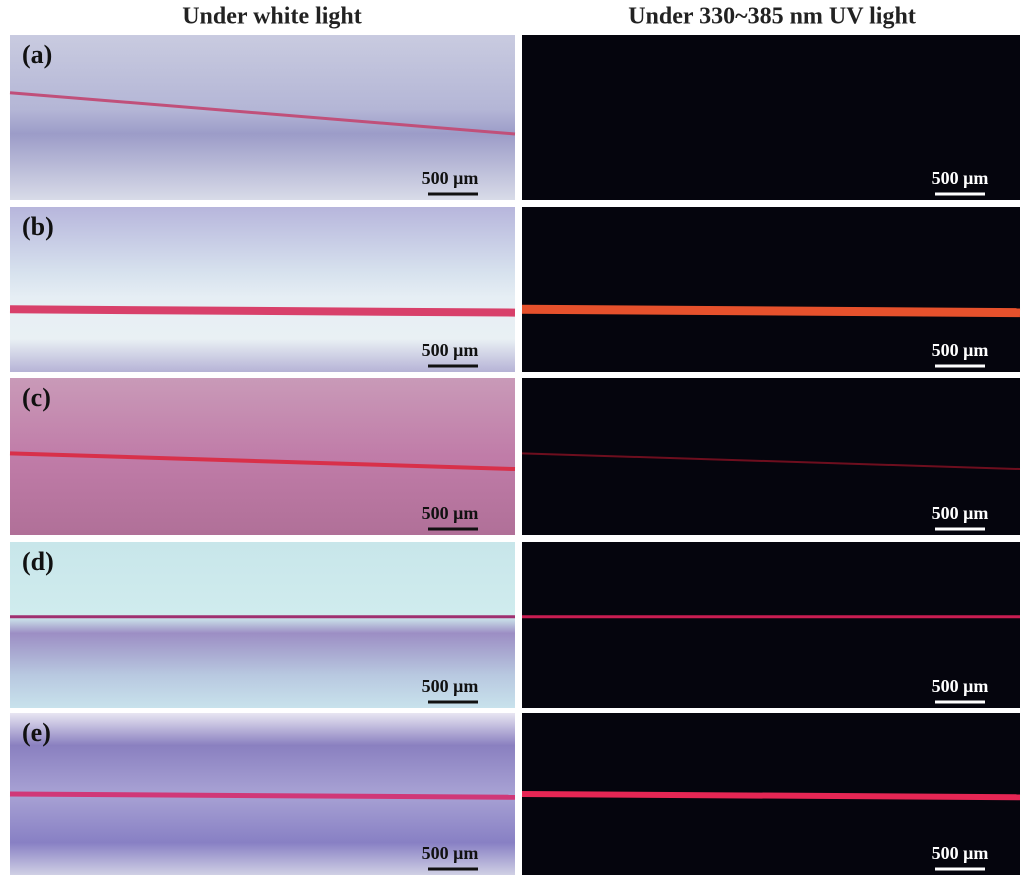 The width and height of the screenshot is (1022, 877). I want to click on panel-label: (b), so click(38, 226).